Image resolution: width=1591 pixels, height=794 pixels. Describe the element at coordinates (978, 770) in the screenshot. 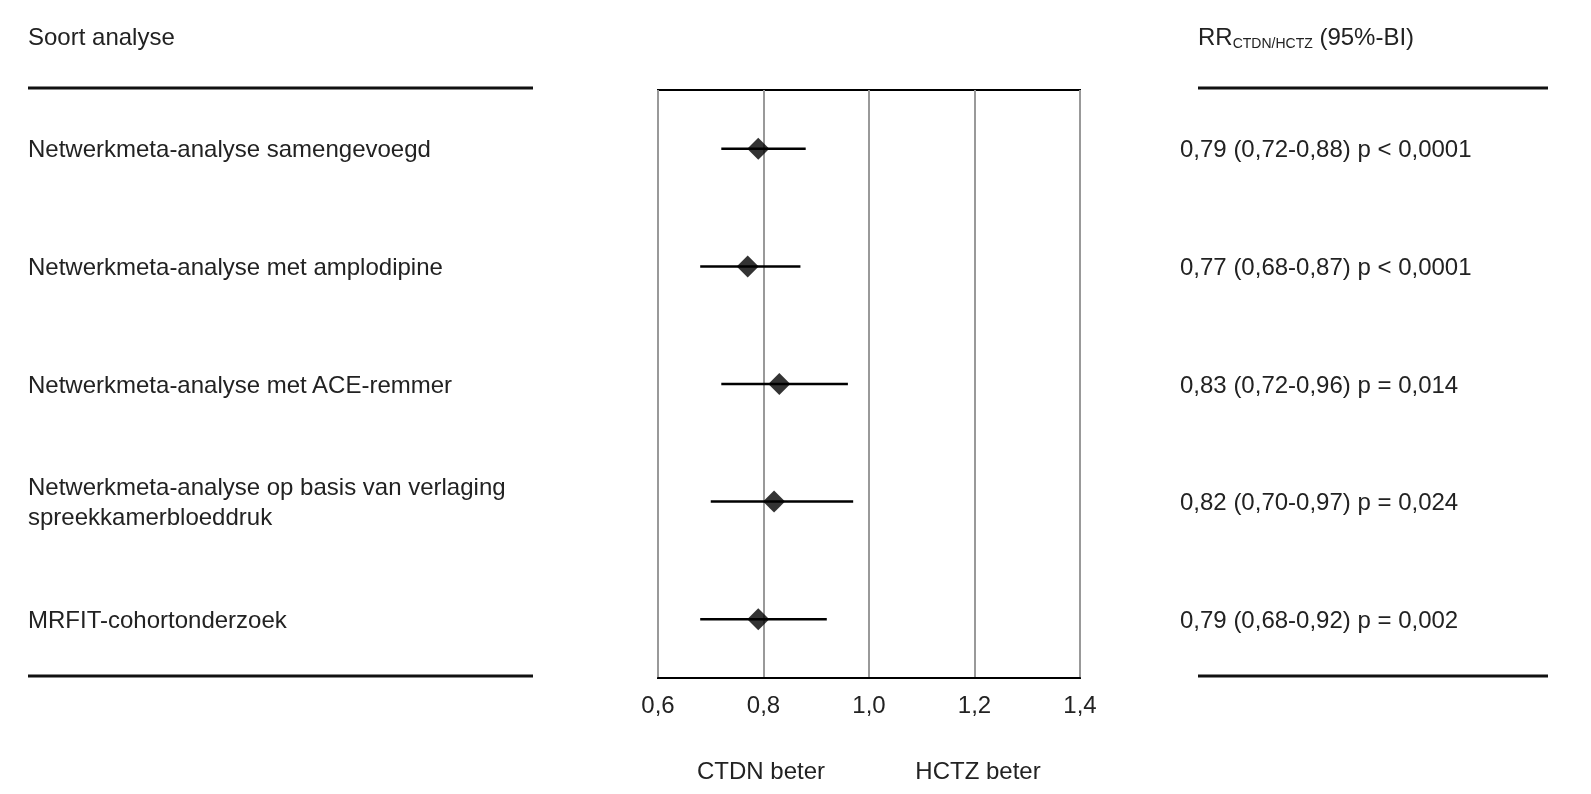

I see `text: HCTZ beter` at that location.